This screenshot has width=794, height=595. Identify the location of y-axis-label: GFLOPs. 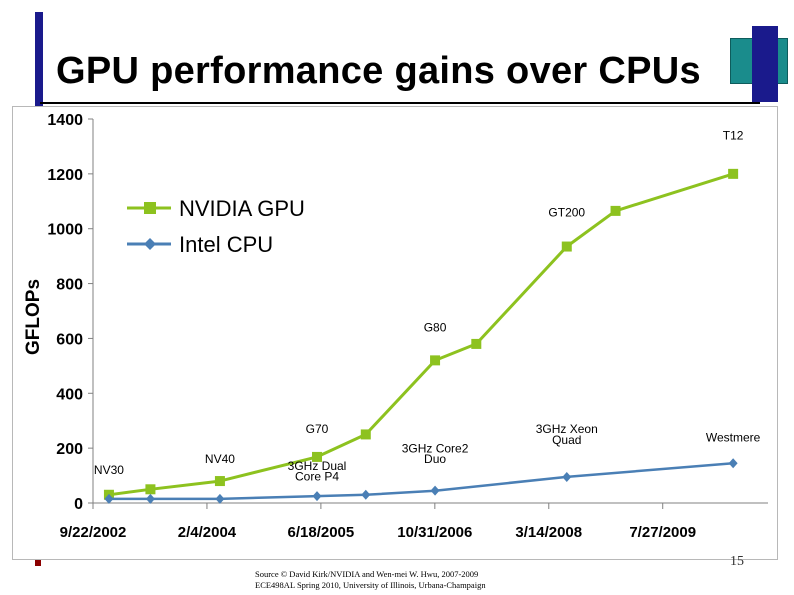
(33, 317).